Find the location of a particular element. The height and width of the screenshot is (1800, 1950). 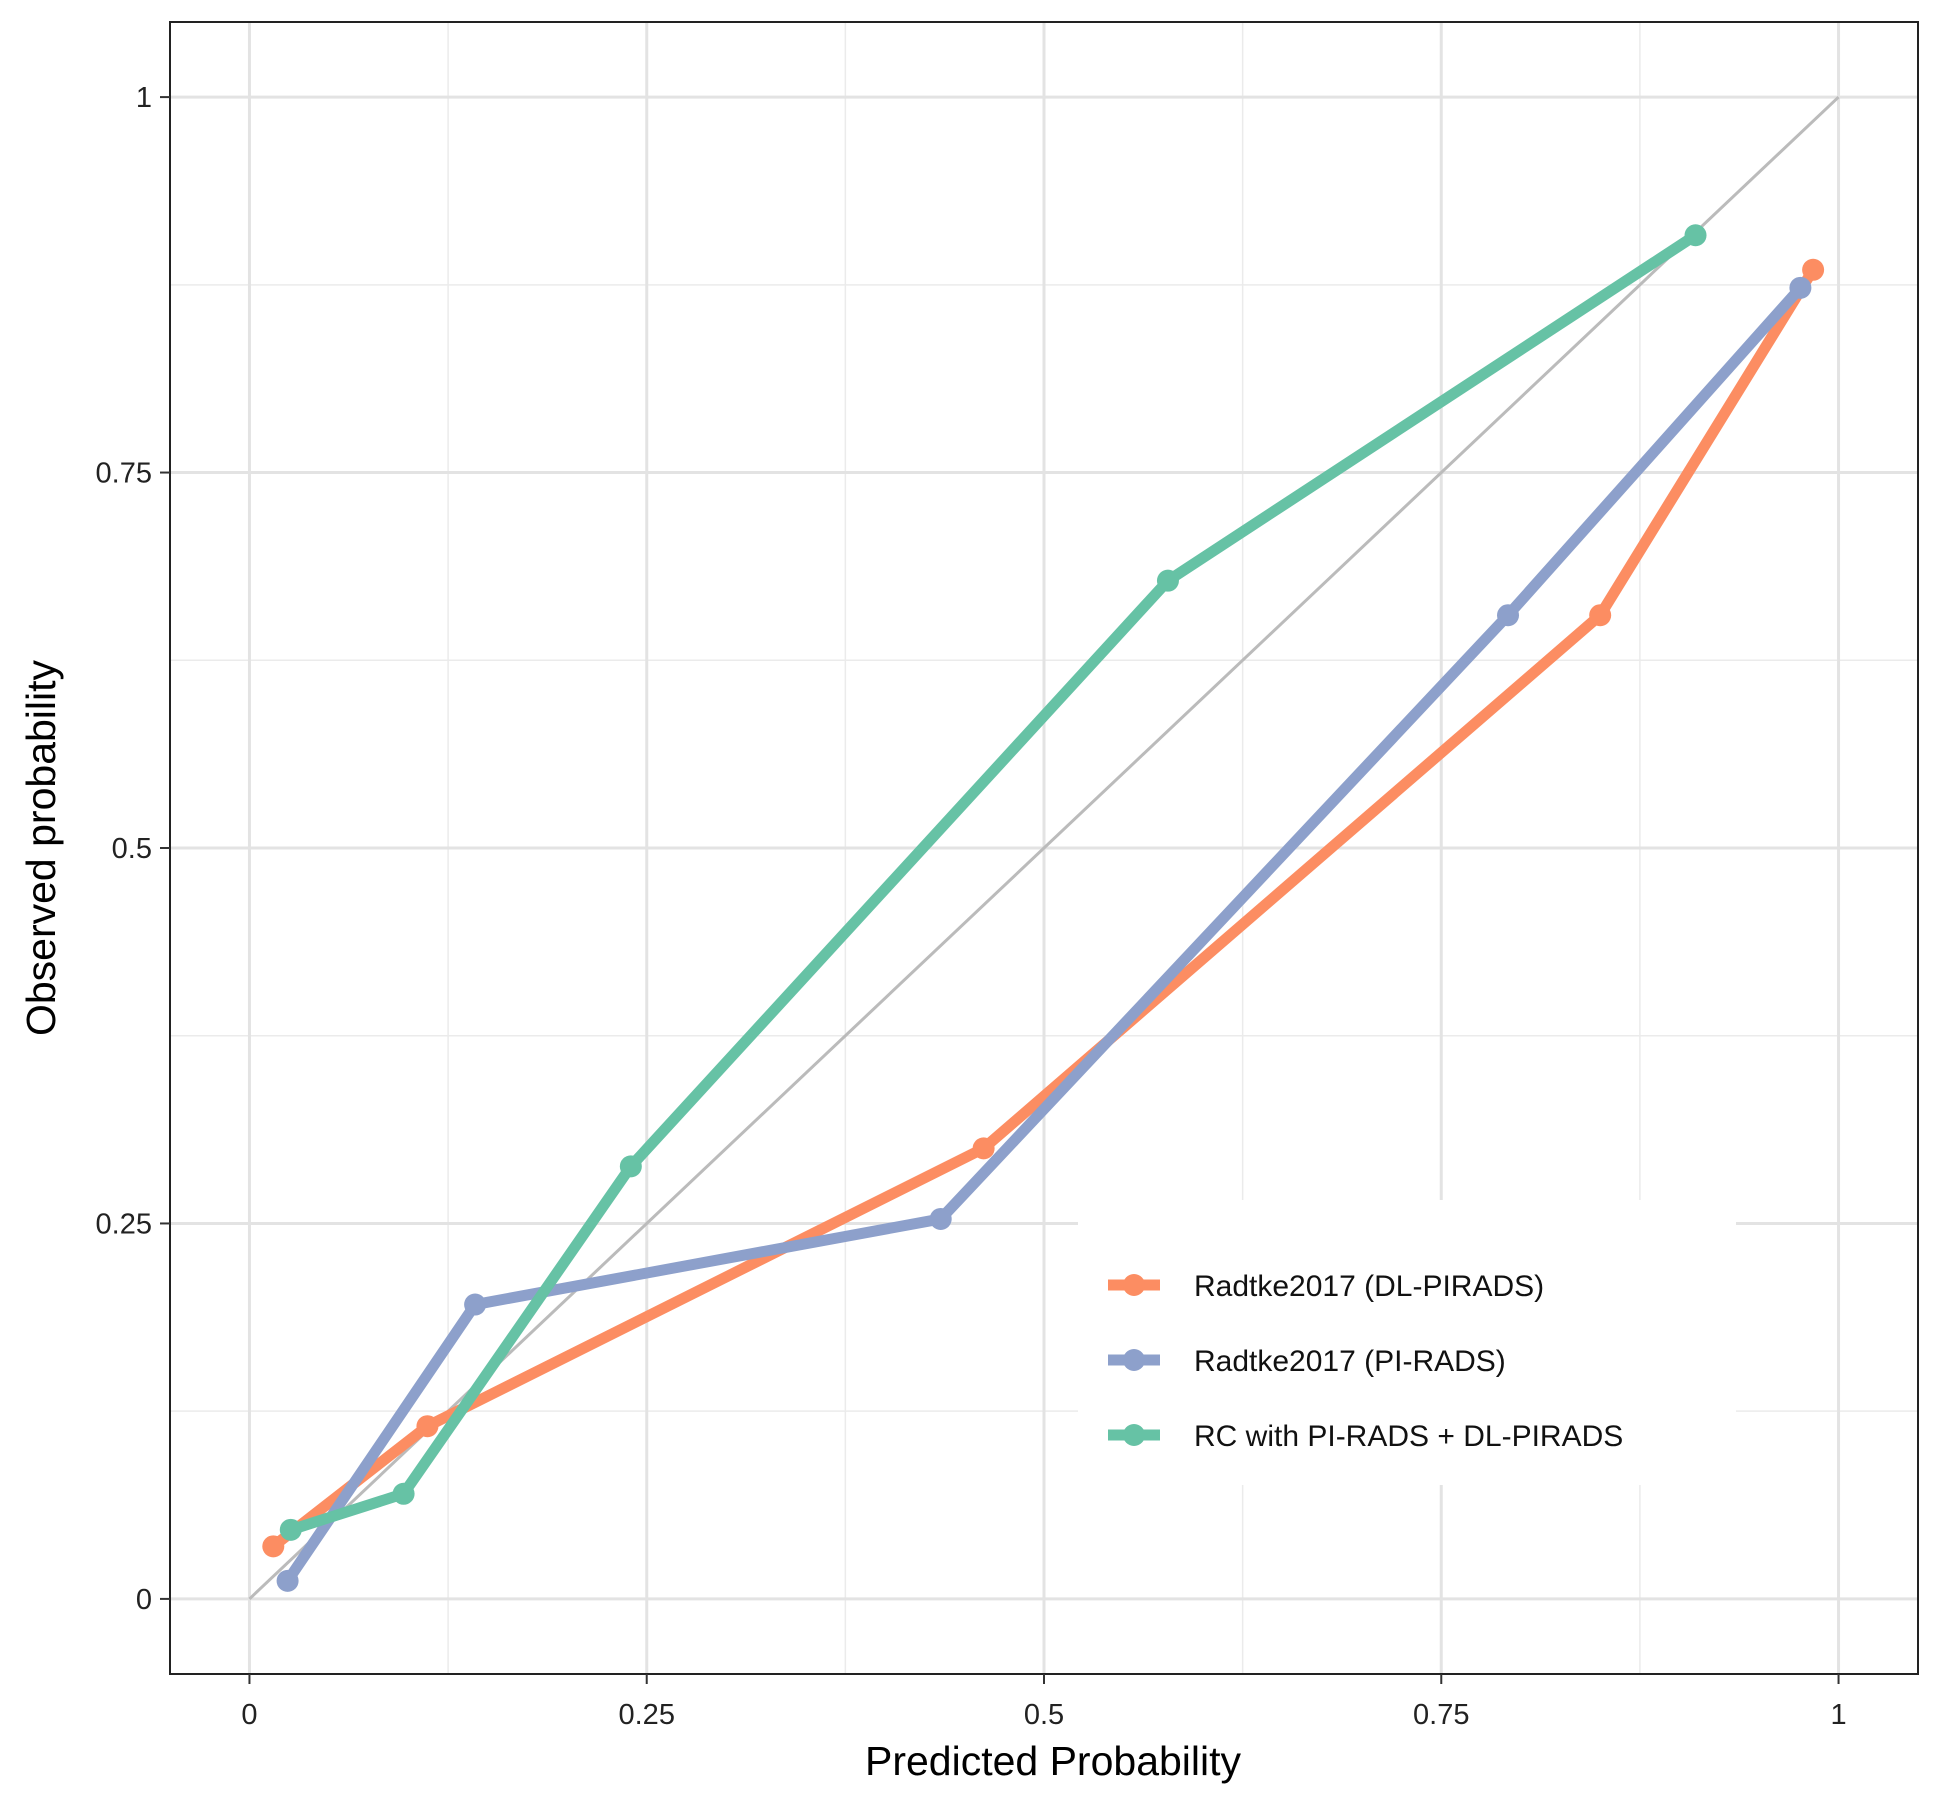

legend-label: RC with PI-RADS + DL-PIRADS is located at coordinates (1408, 1436).